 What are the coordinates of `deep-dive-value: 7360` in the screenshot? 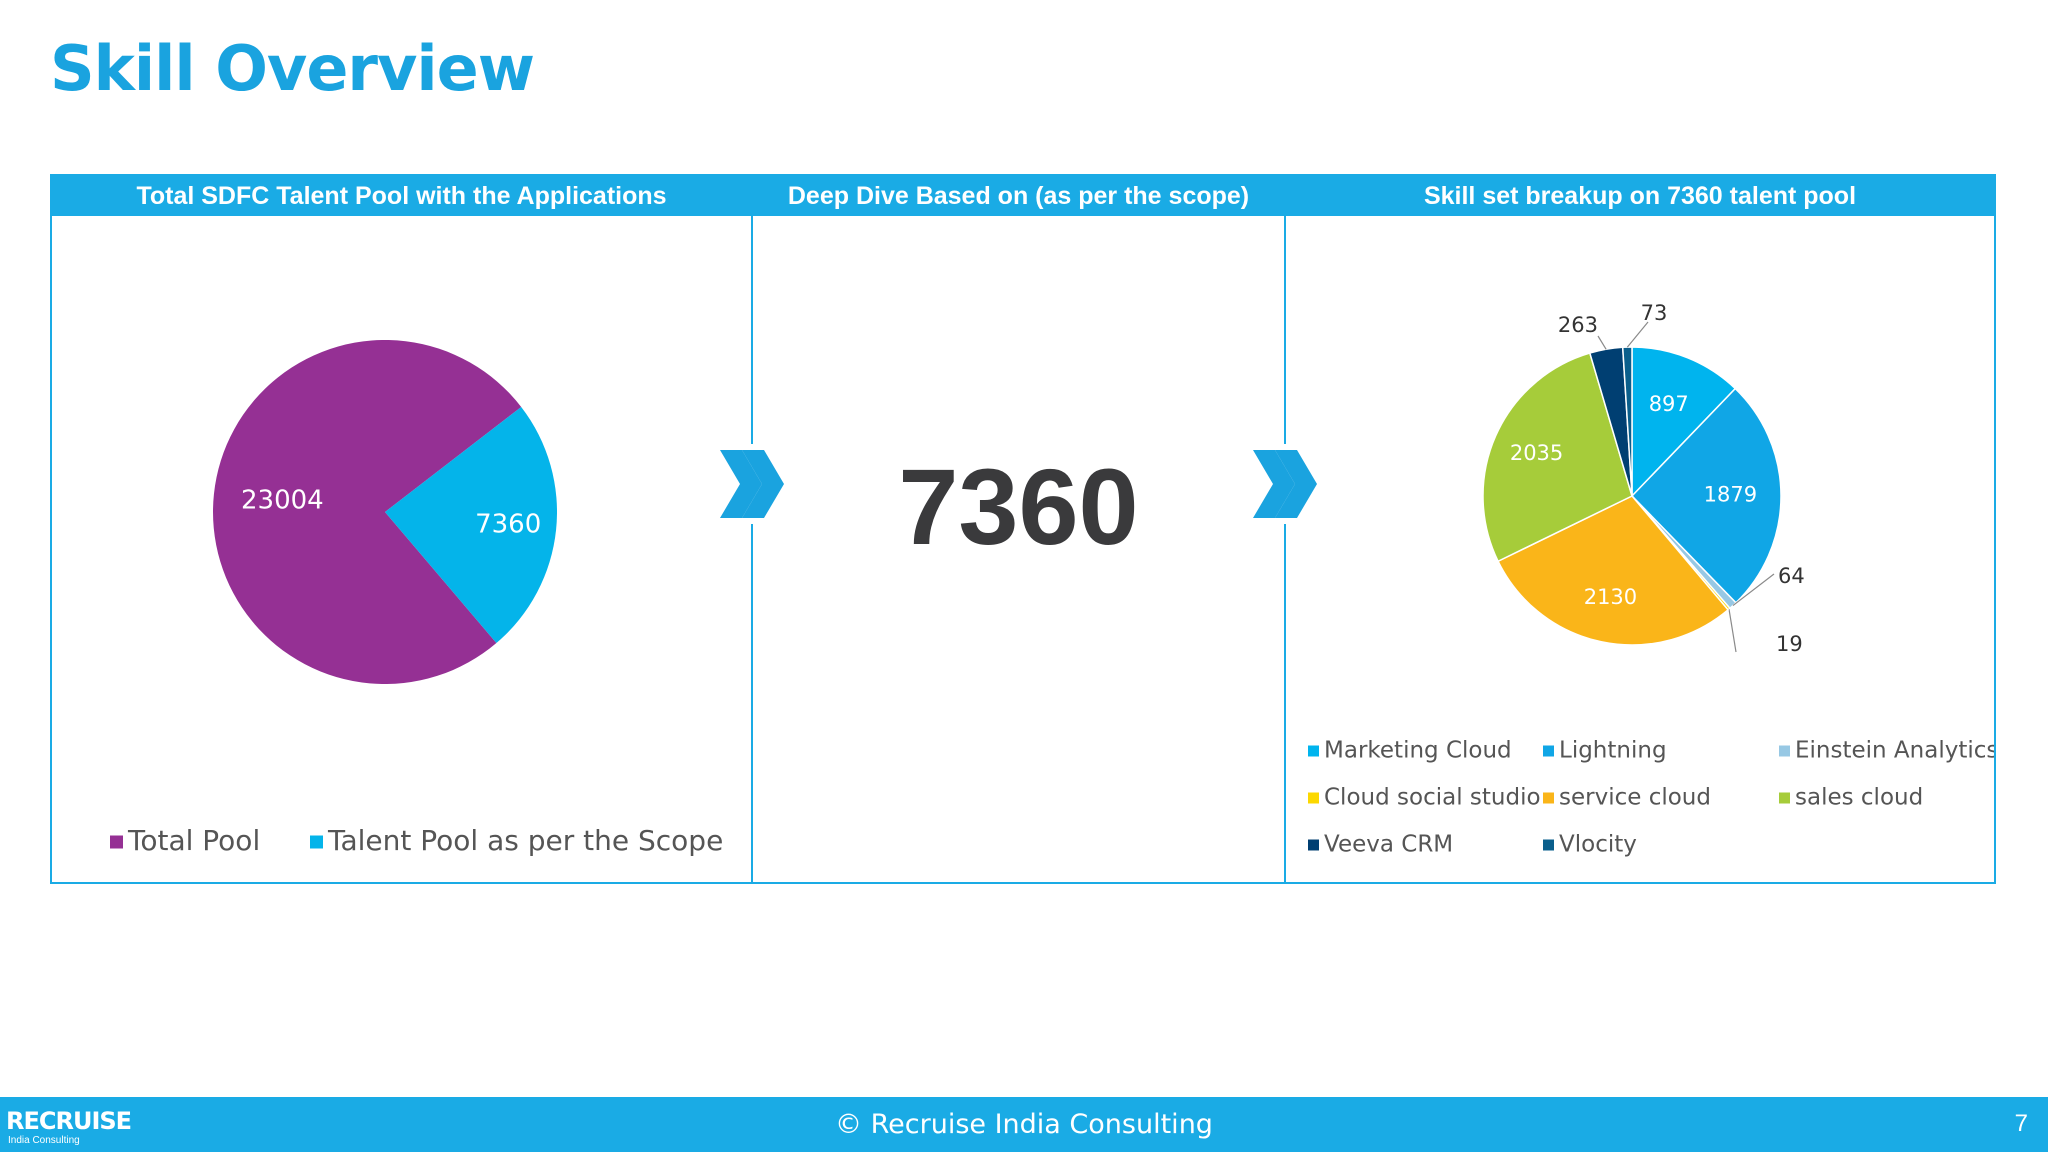 It's located at (1018, 506).